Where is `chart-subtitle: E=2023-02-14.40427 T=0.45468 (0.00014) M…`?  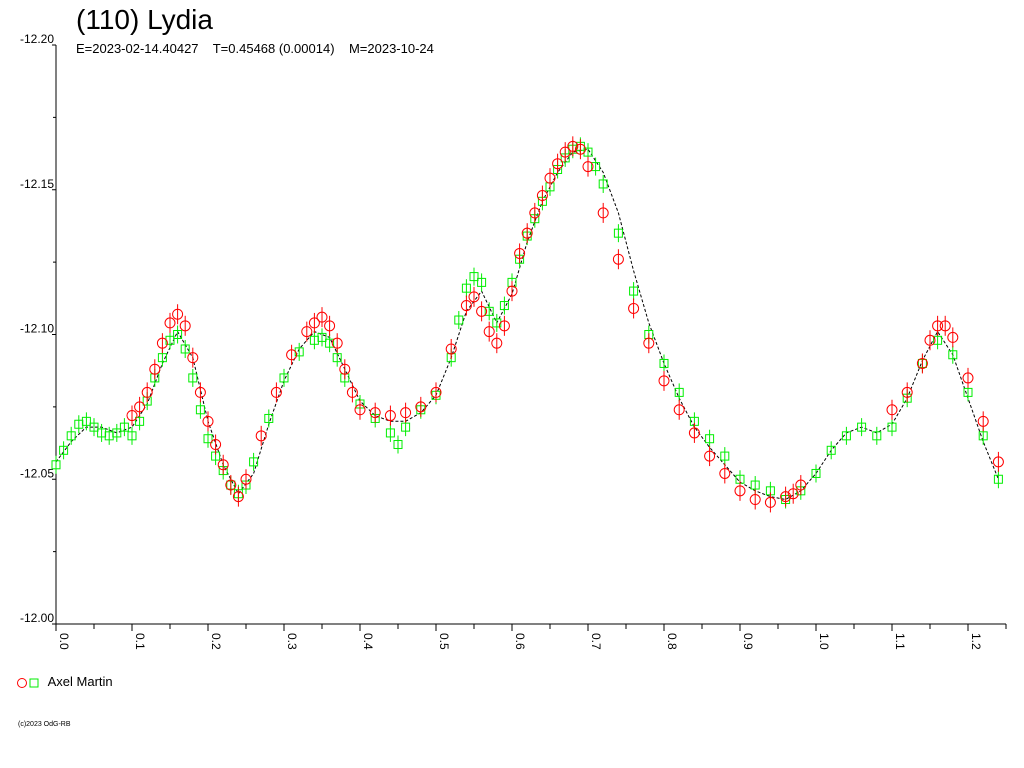
chart-subtitle: E=2023-02-14.40427 T=0.45468 (0.00014) M… is located at coordinates (255, 48).